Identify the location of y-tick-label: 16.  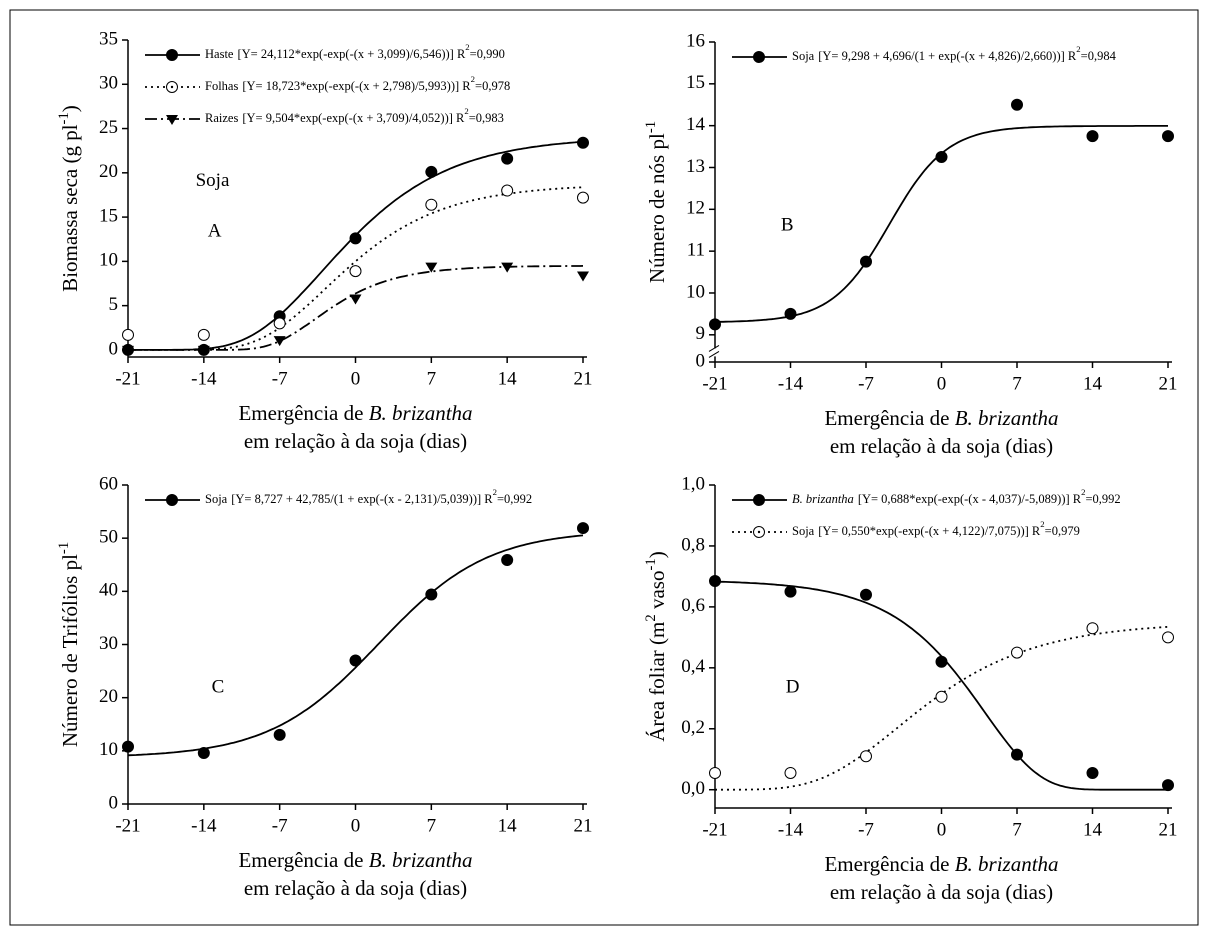
(695, 40).